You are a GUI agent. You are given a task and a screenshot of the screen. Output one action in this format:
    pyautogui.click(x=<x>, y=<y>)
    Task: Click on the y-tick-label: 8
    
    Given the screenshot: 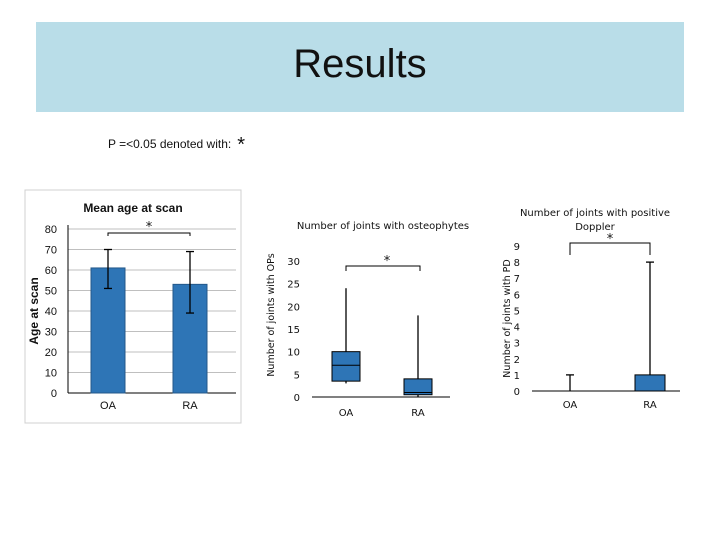 What is the action you would take?
    pyautogui.click(x=517, y=263)
    